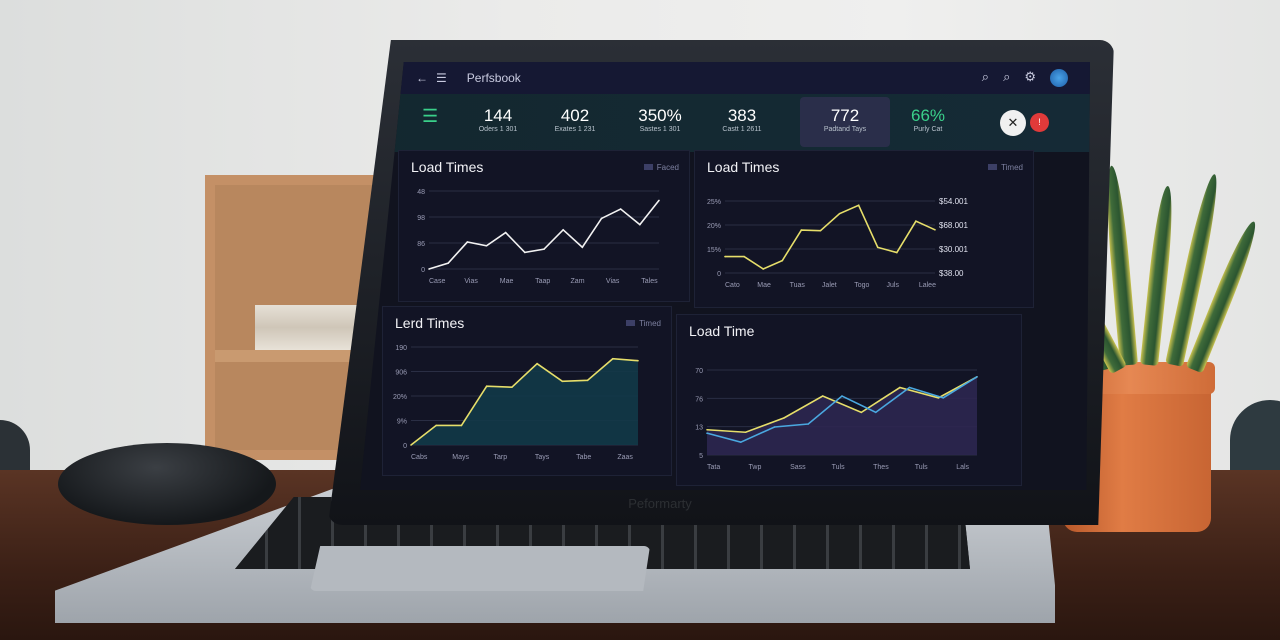 The image size is (1280, 640). I want to click on trackpad, so click(480, 568).